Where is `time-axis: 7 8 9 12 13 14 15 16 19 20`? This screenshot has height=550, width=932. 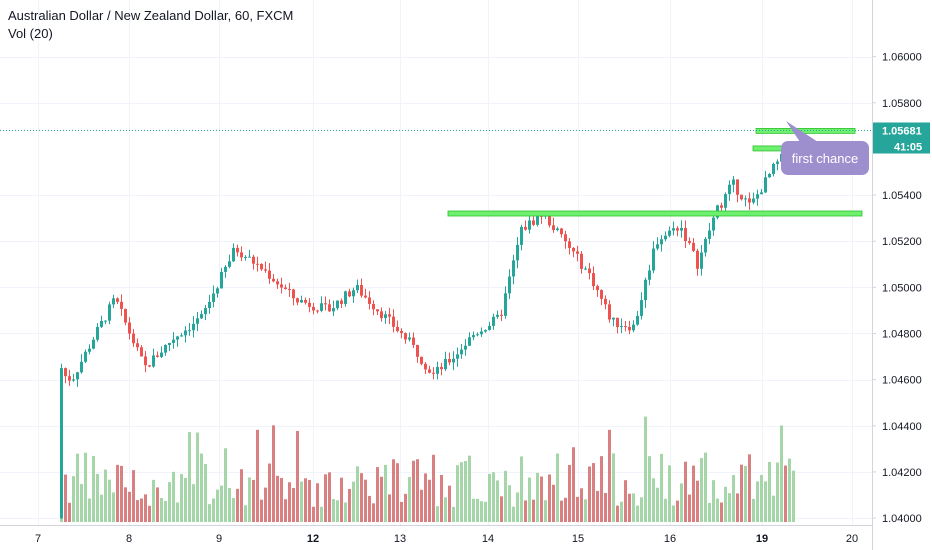 time-axis: 7 8 9 12 13 14 15 16 19 20 is located at coordinates (436, 537).